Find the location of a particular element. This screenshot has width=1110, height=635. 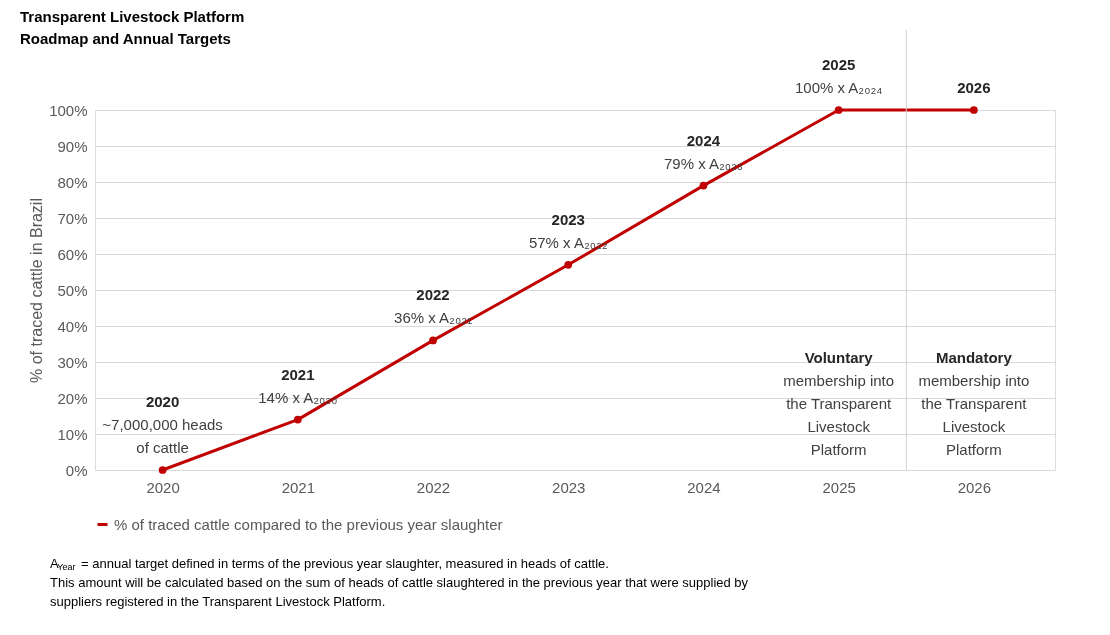

annotation: 2023 57% x A₂₀₂₂ is located at coordinates (568, 230).